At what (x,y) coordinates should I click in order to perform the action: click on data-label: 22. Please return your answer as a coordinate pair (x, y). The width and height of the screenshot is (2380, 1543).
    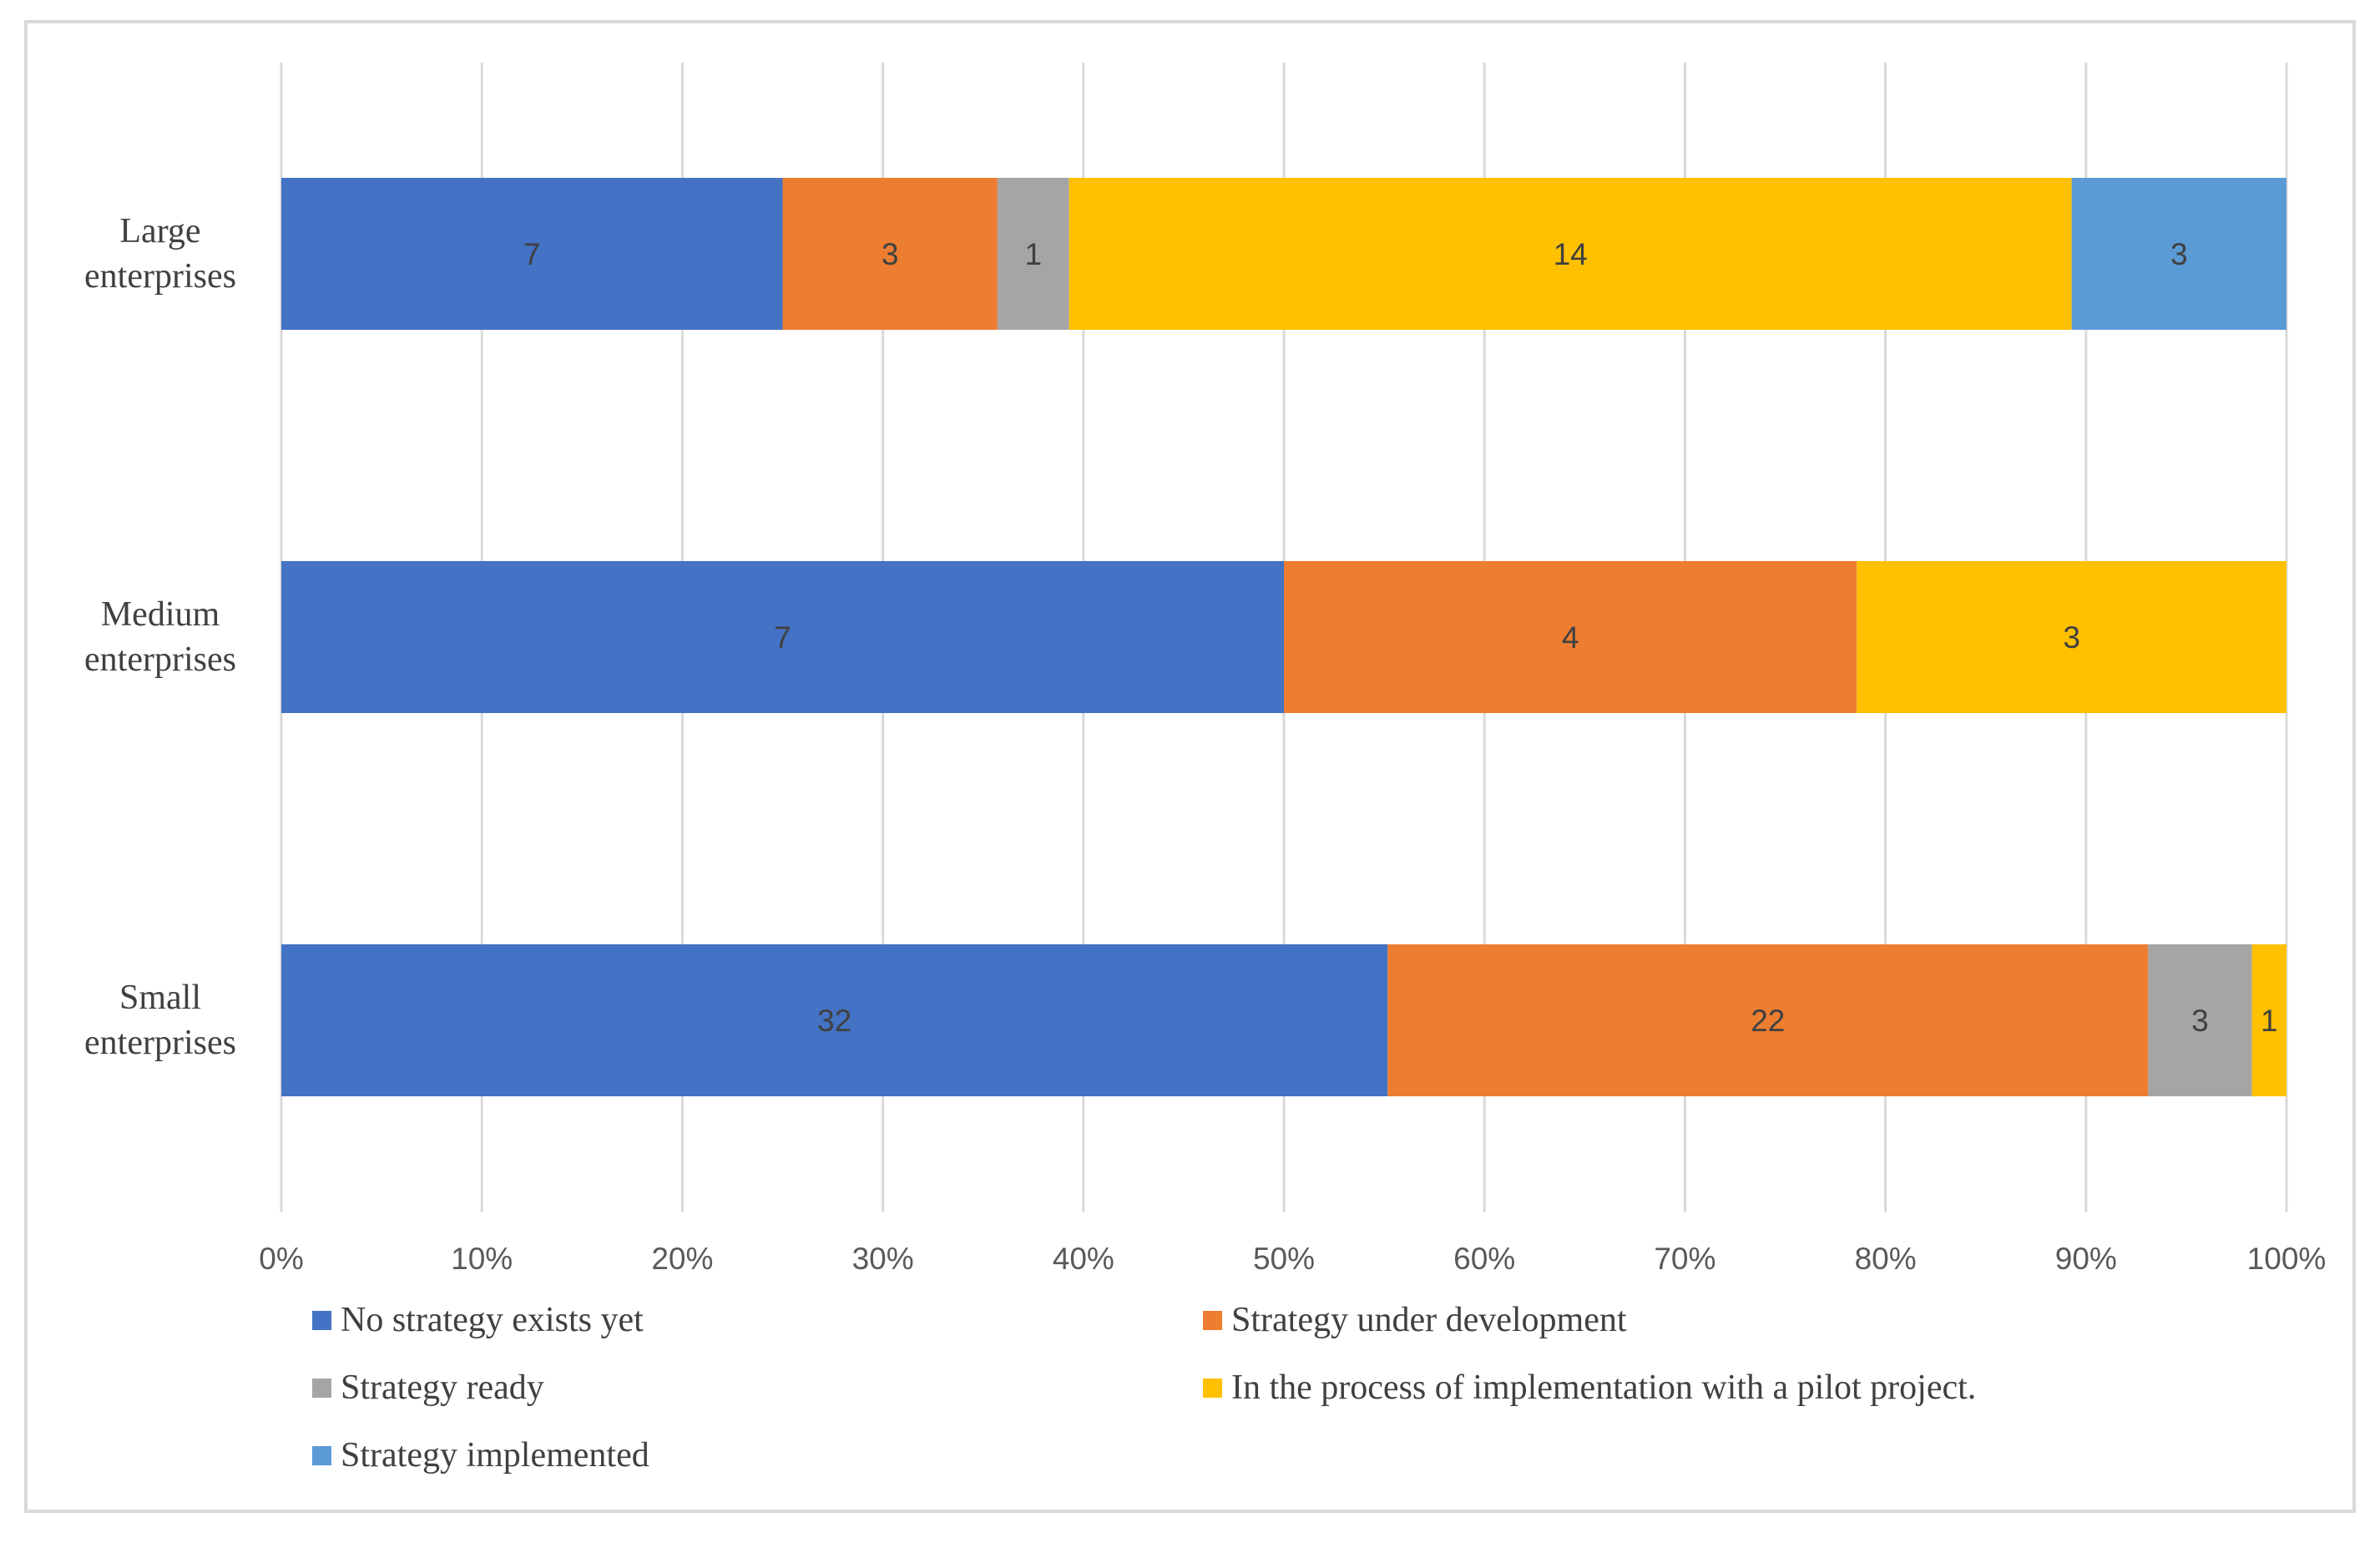
    Looking at the image, I should click on (1768, 1021).